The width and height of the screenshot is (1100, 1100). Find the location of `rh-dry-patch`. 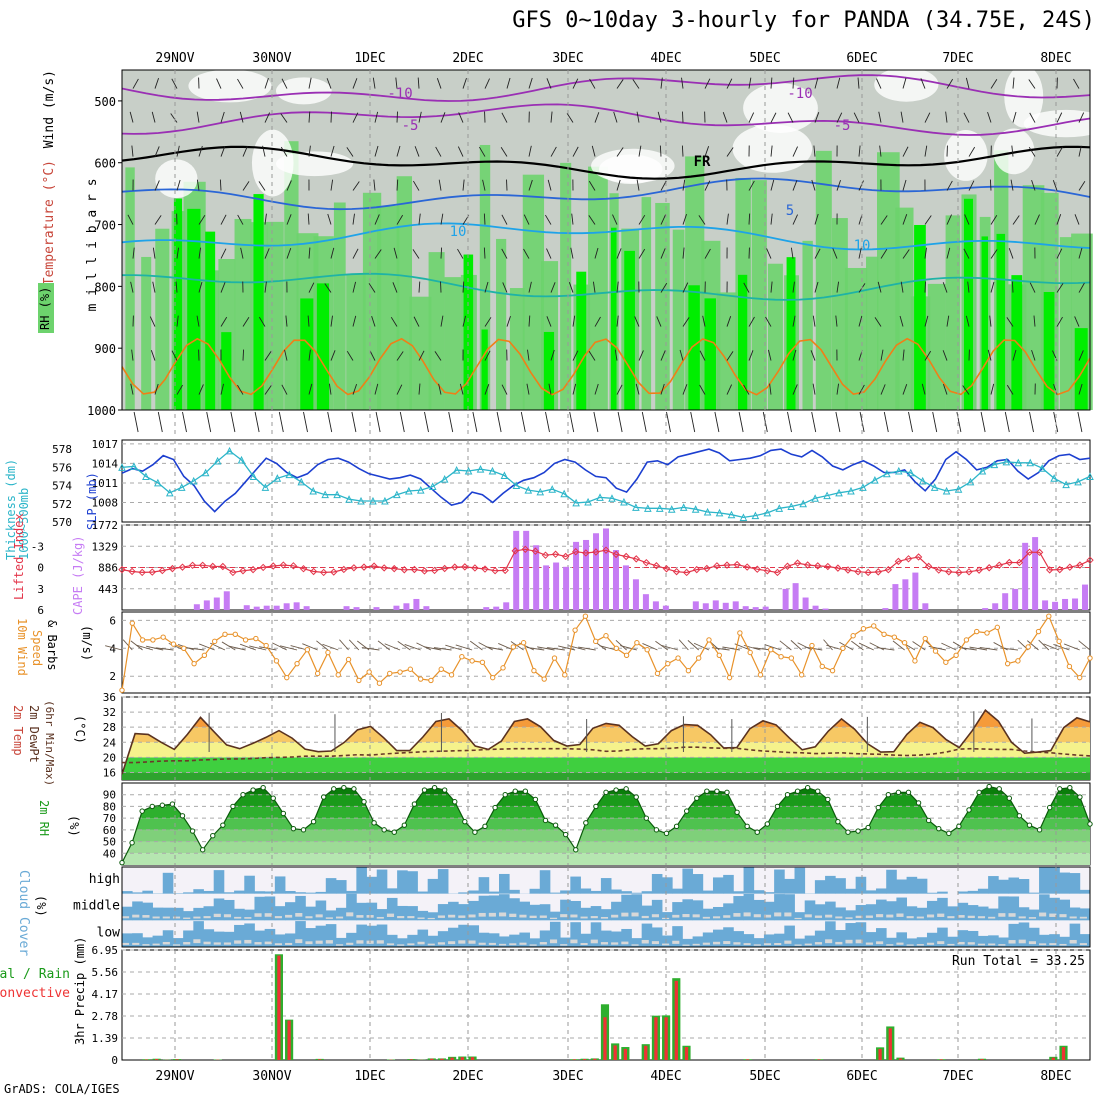

rh-dry-patch is located at coordinates (314, 164).